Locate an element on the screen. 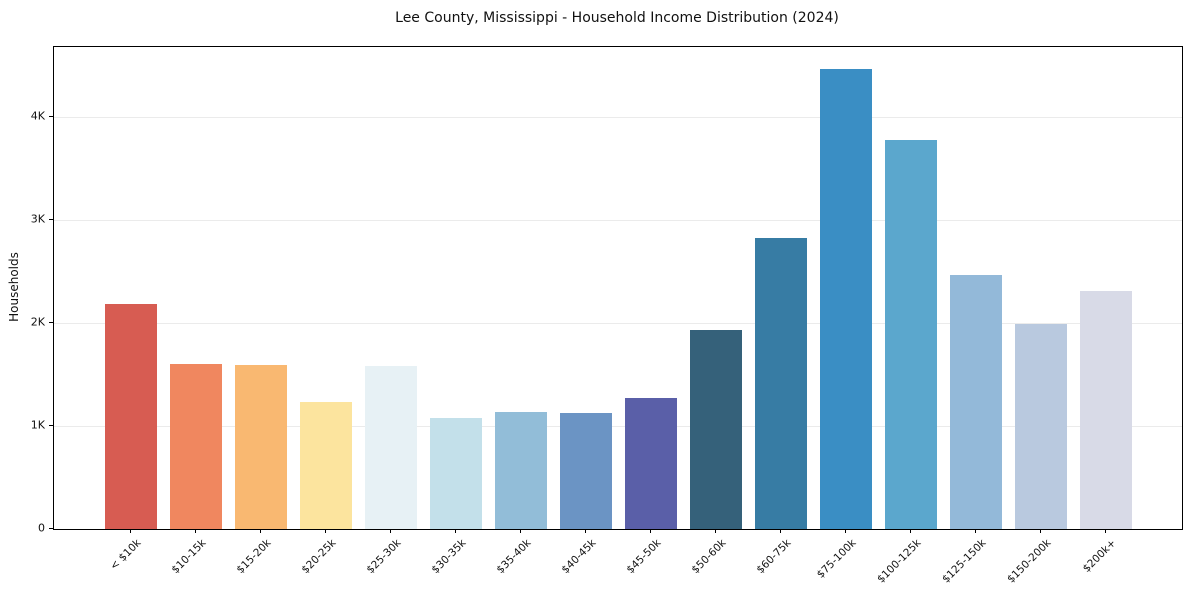 The width and height of the screenshot is (1189, 590). x-tick-label: $50-60k is located at coordinates (709, 557).